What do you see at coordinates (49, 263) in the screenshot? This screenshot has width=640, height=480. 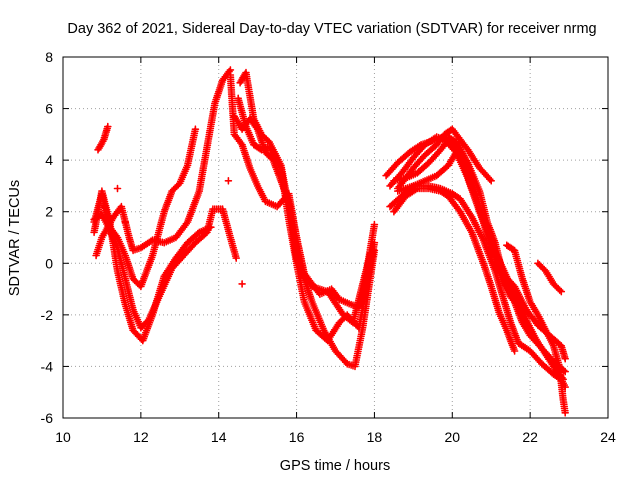 I see `y-tick-label: 0` at bounding box center [49, 263].